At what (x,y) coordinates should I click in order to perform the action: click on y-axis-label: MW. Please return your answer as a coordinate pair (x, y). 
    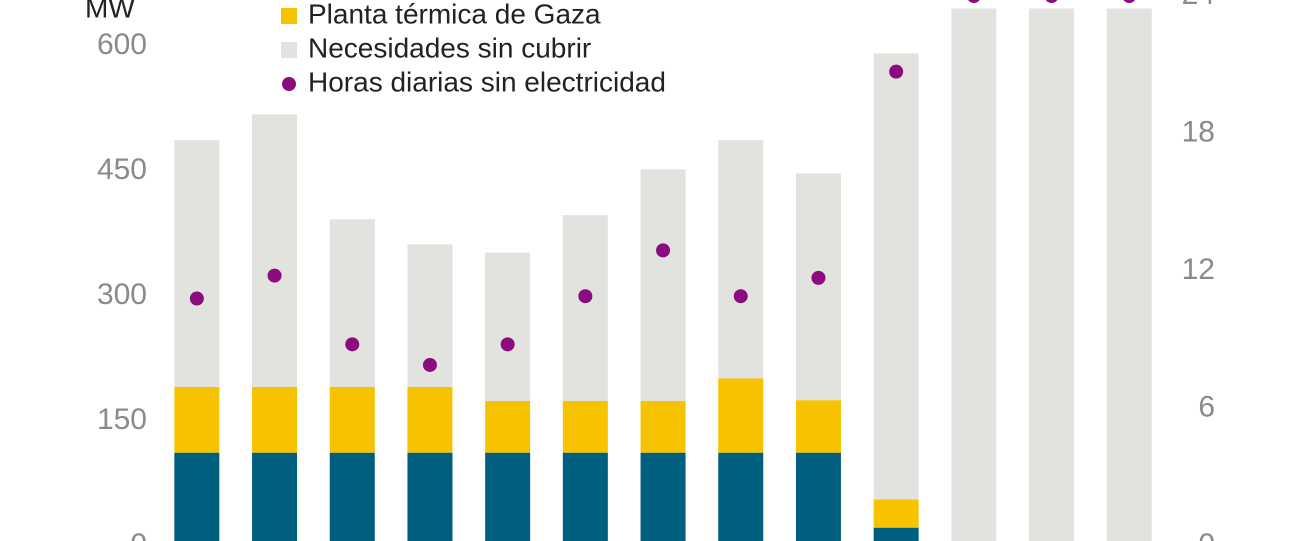
    Looking at the image, I should click on (110, 11).